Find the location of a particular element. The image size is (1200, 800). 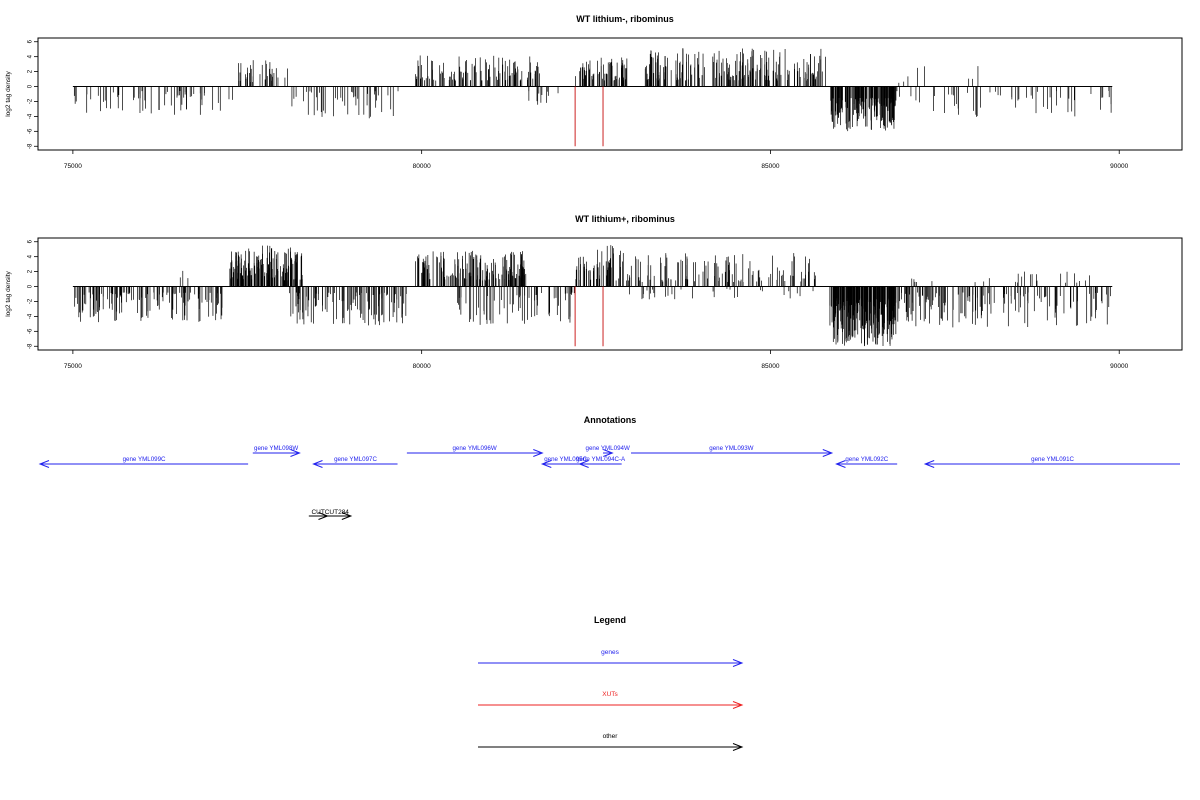

other-feature-label: CUT is located at coordinates (317, 512).